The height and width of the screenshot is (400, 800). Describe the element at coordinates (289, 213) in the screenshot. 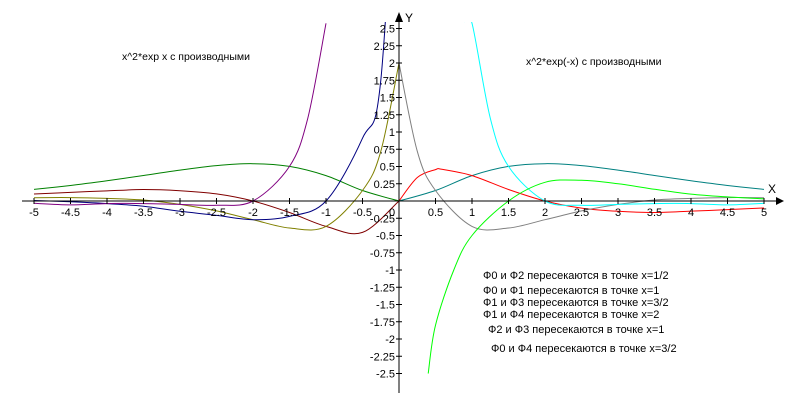

I see `x-tick-label: -1.5` at that location.